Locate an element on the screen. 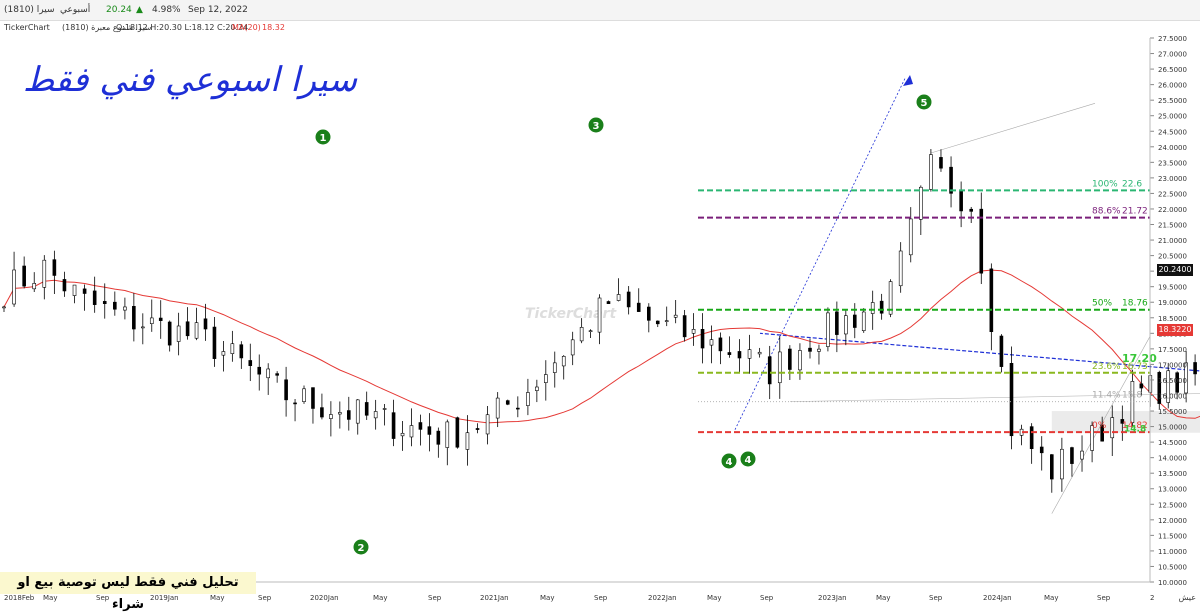 The image size is (1200, 616). price-annotation: 14.8 is located at coordinates (1135, 430).